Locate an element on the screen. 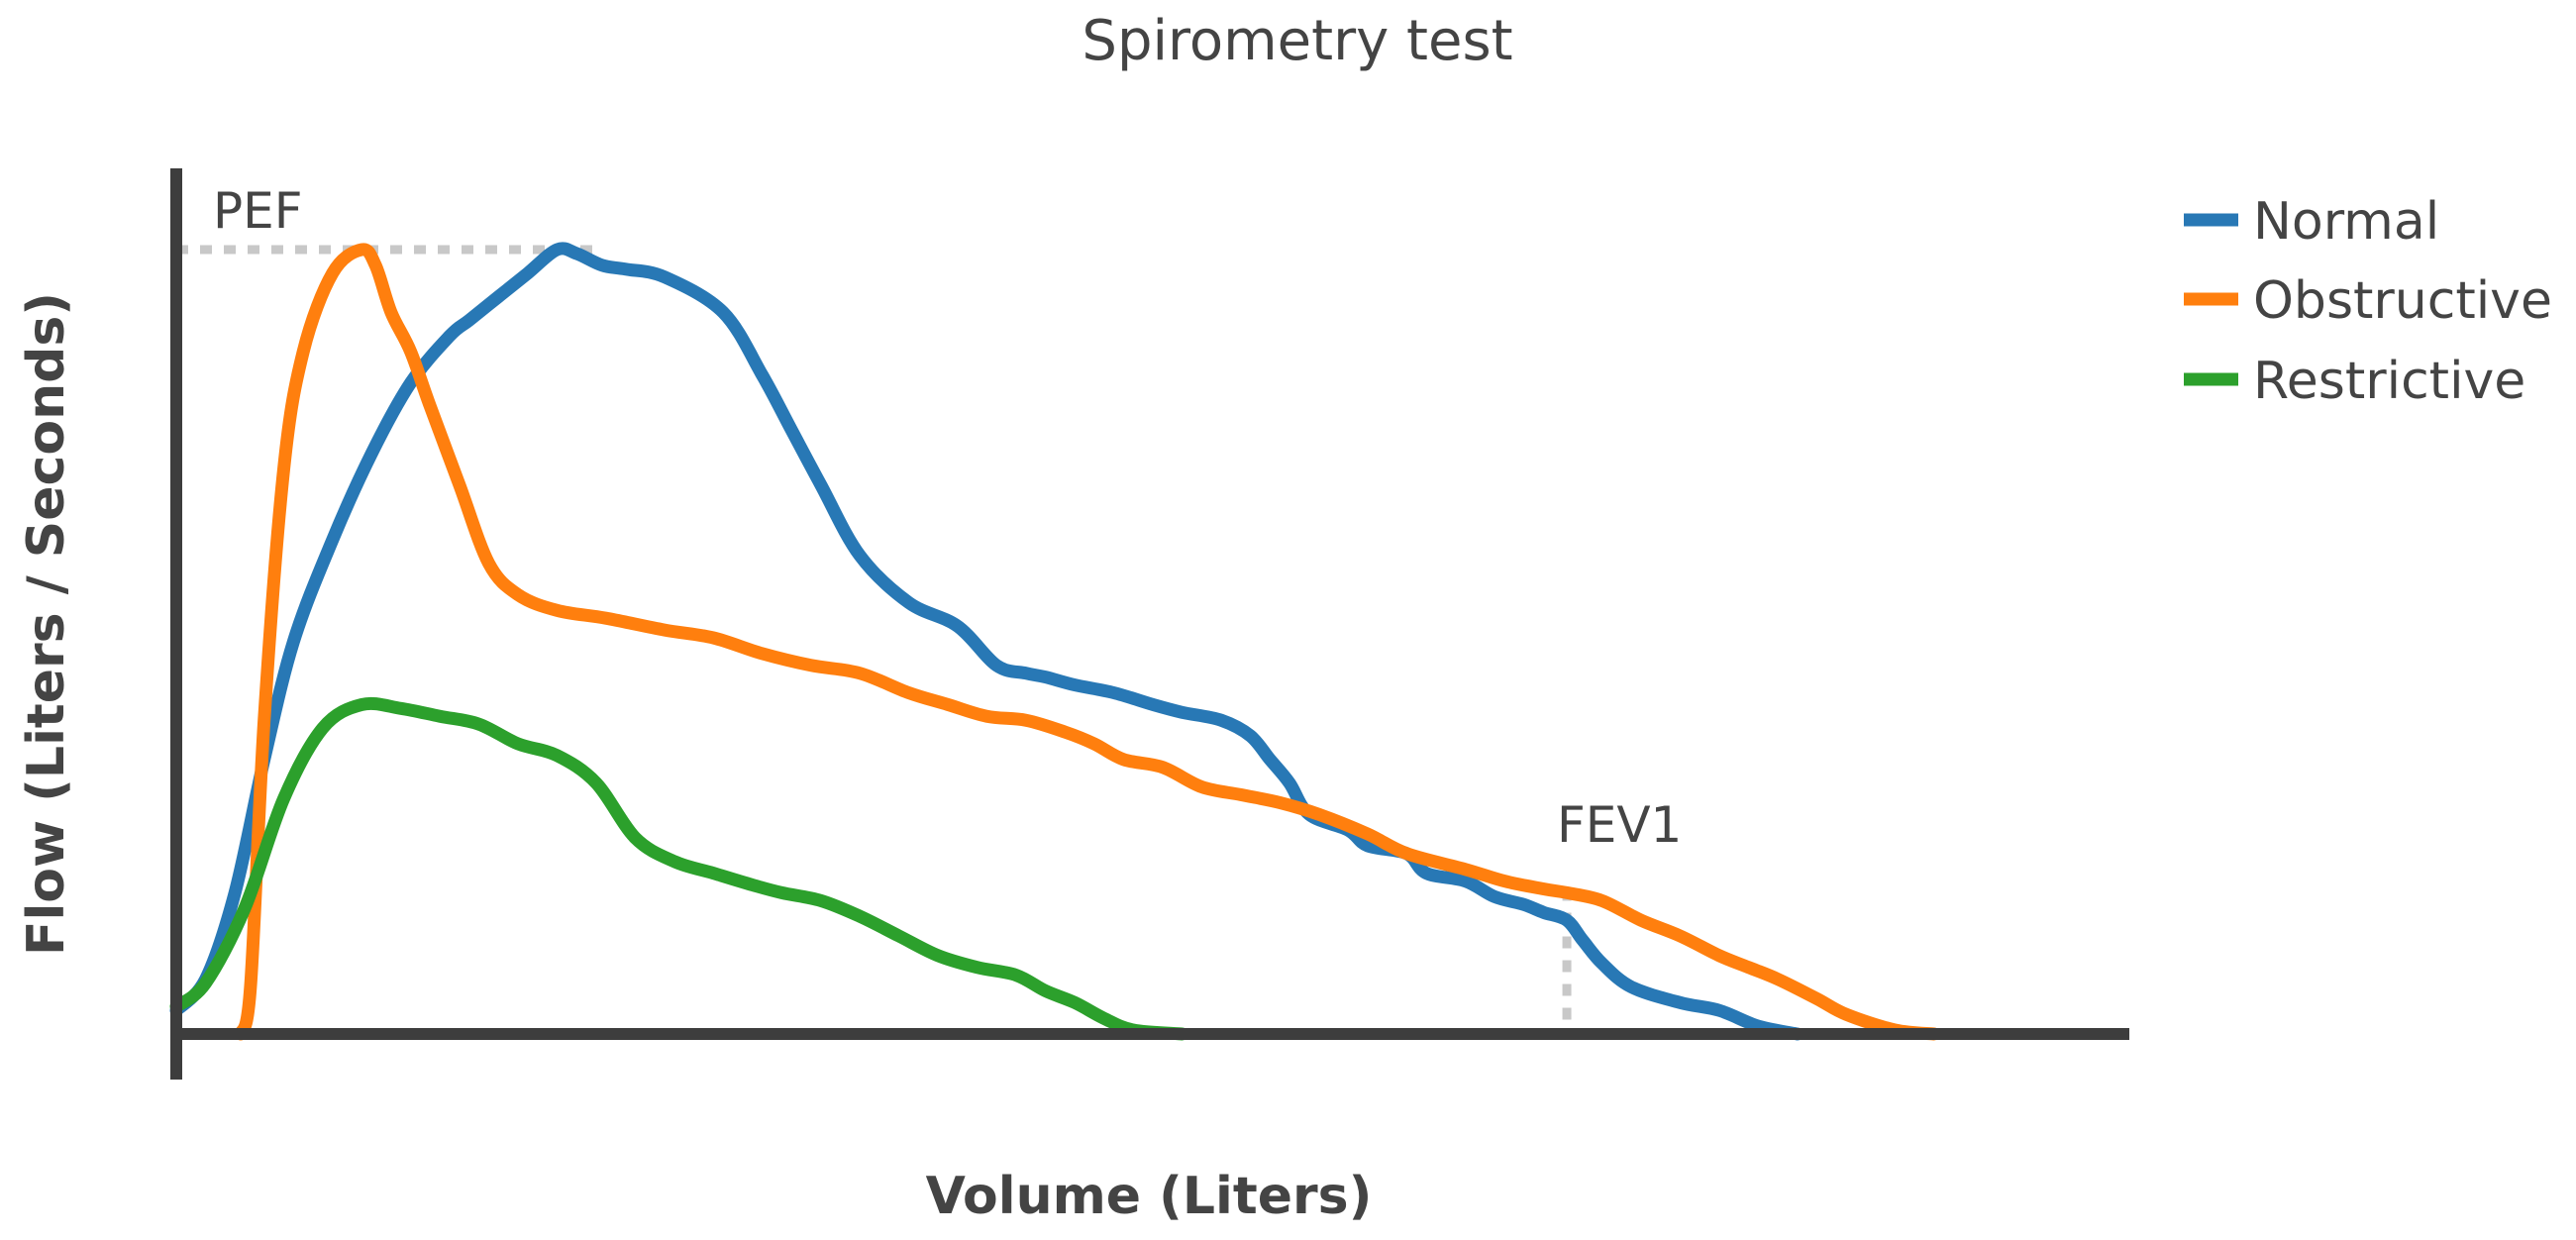 The width and height of the screenshot is (2576, 1240). chart-title: Spirometry test is located at coordinates (1297, 41).